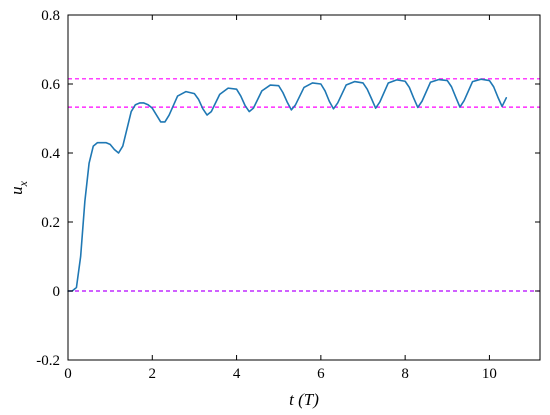 The width and height of the screenshot is (550, 415). What do you see at coordinates (321, 374) in the screenshot?
I see `x-tick-label: 6` at bounding box center [321, 374].